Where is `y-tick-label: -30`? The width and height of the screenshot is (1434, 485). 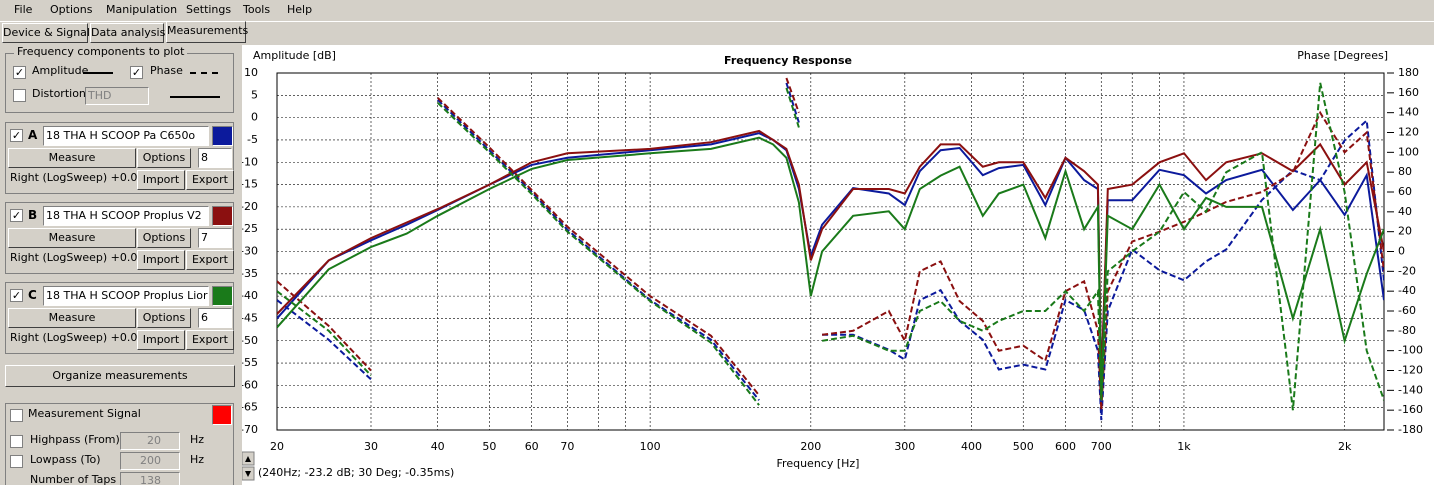 y-tick-label: -30 is located at coordinates (250, 251).